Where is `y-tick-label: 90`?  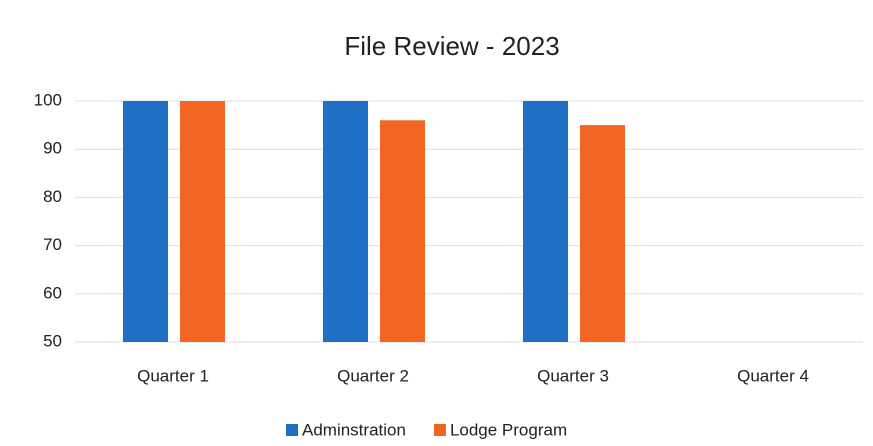
y-tick-label: 90 is located at coordinates (52, 148).